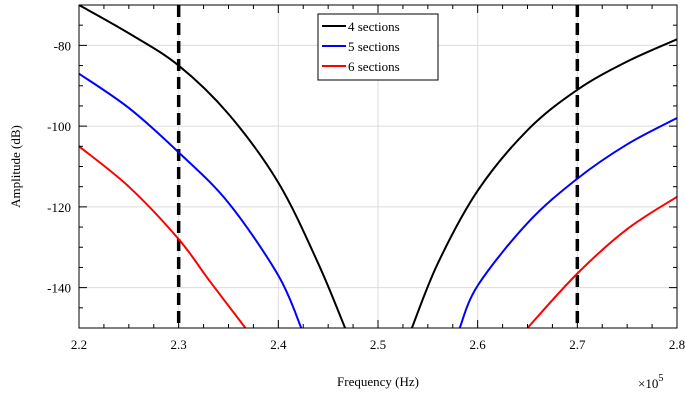 The height and width of the screenshot is (396, 685). I want to click on x-axis-exponent: ×10⁵, so click(650, 382).